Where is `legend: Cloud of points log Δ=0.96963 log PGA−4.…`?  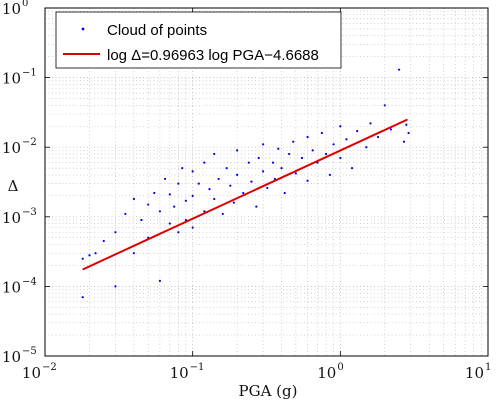
legend: Cloud of points log Δ=0.96963 log PGA−4.… is located at coordinates (198, 40).